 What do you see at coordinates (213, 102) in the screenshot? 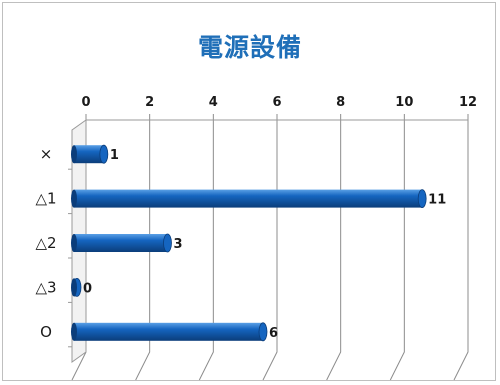
I see `tick-label: 4` at bounding box center [213, 102].